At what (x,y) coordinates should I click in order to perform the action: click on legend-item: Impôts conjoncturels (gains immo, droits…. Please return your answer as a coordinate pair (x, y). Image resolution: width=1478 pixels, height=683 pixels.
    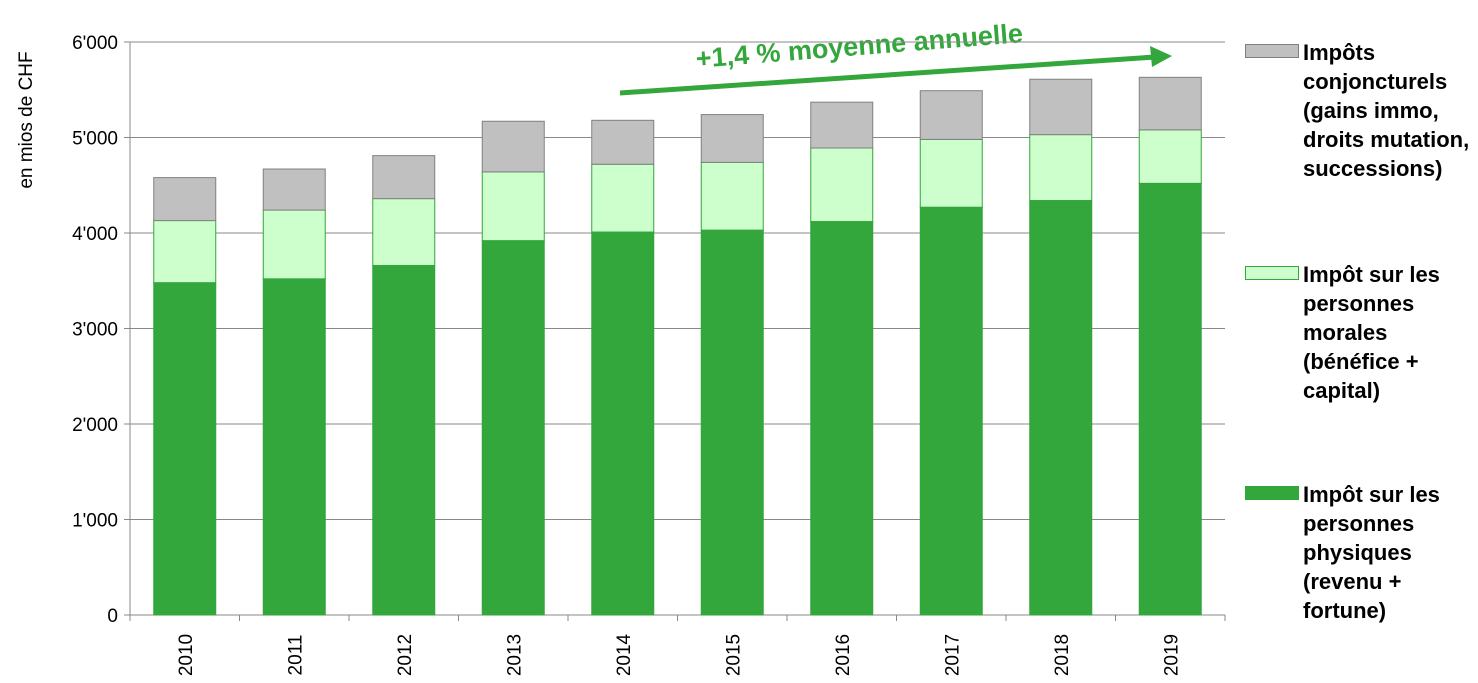
    Looking at the image, I should click on (1360, 110).